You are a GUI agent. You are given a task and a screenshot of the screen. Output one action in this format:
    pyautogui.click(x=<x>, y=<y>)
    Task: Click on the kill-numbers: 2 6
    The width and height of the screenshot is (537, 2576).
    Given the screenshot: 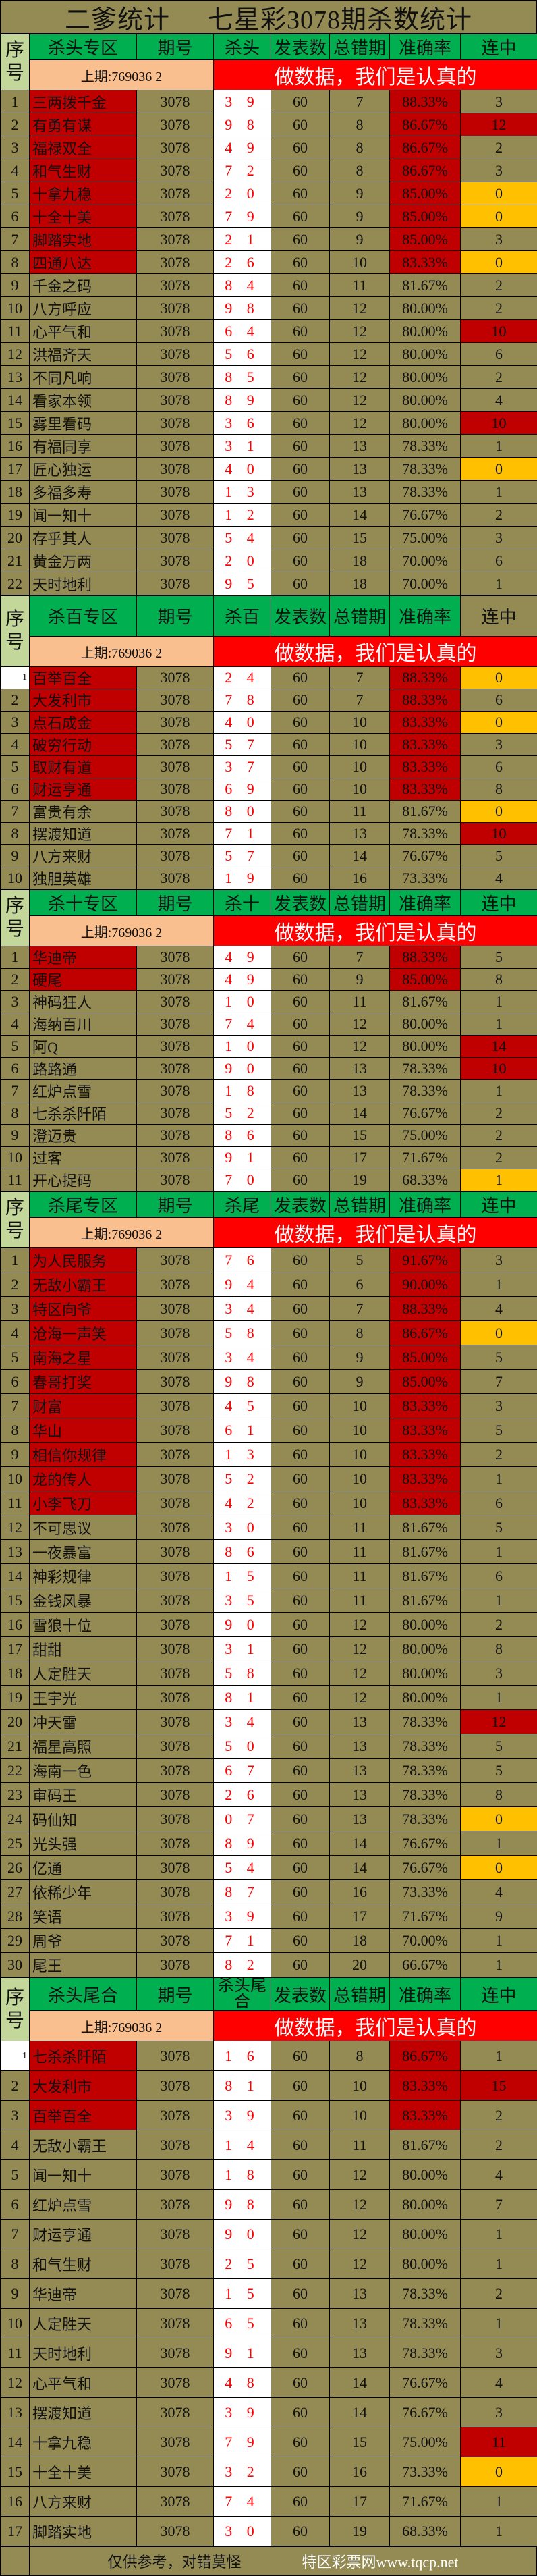 What is the action you would take?
    pyautogui.click(x=243, y=1795)
    